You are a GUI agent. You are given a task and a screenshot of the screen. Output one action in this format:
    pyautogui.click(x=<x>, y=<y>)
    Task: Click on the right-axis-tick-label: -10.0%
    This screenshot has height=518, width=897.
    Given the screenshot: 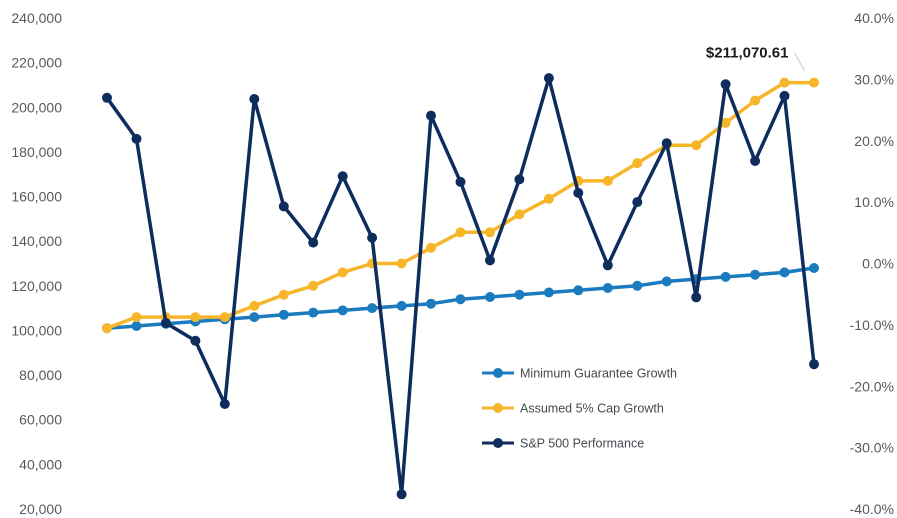 What is the action you would take?
    pyautogui.click(x=872, y=325)
    